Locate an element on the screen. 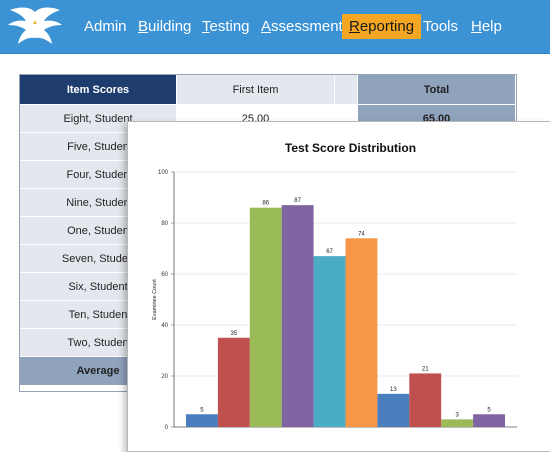  y-tick-label: 40 is located at coordinates (164, 326).